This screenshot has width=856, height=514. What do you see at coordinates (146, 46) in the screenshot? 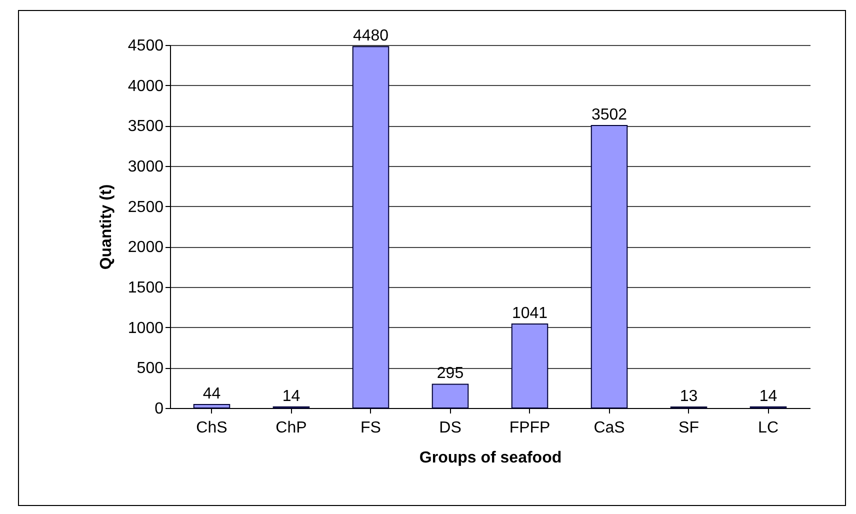
I see `y-tick-label: 4500` at bounding box center [146, 46].